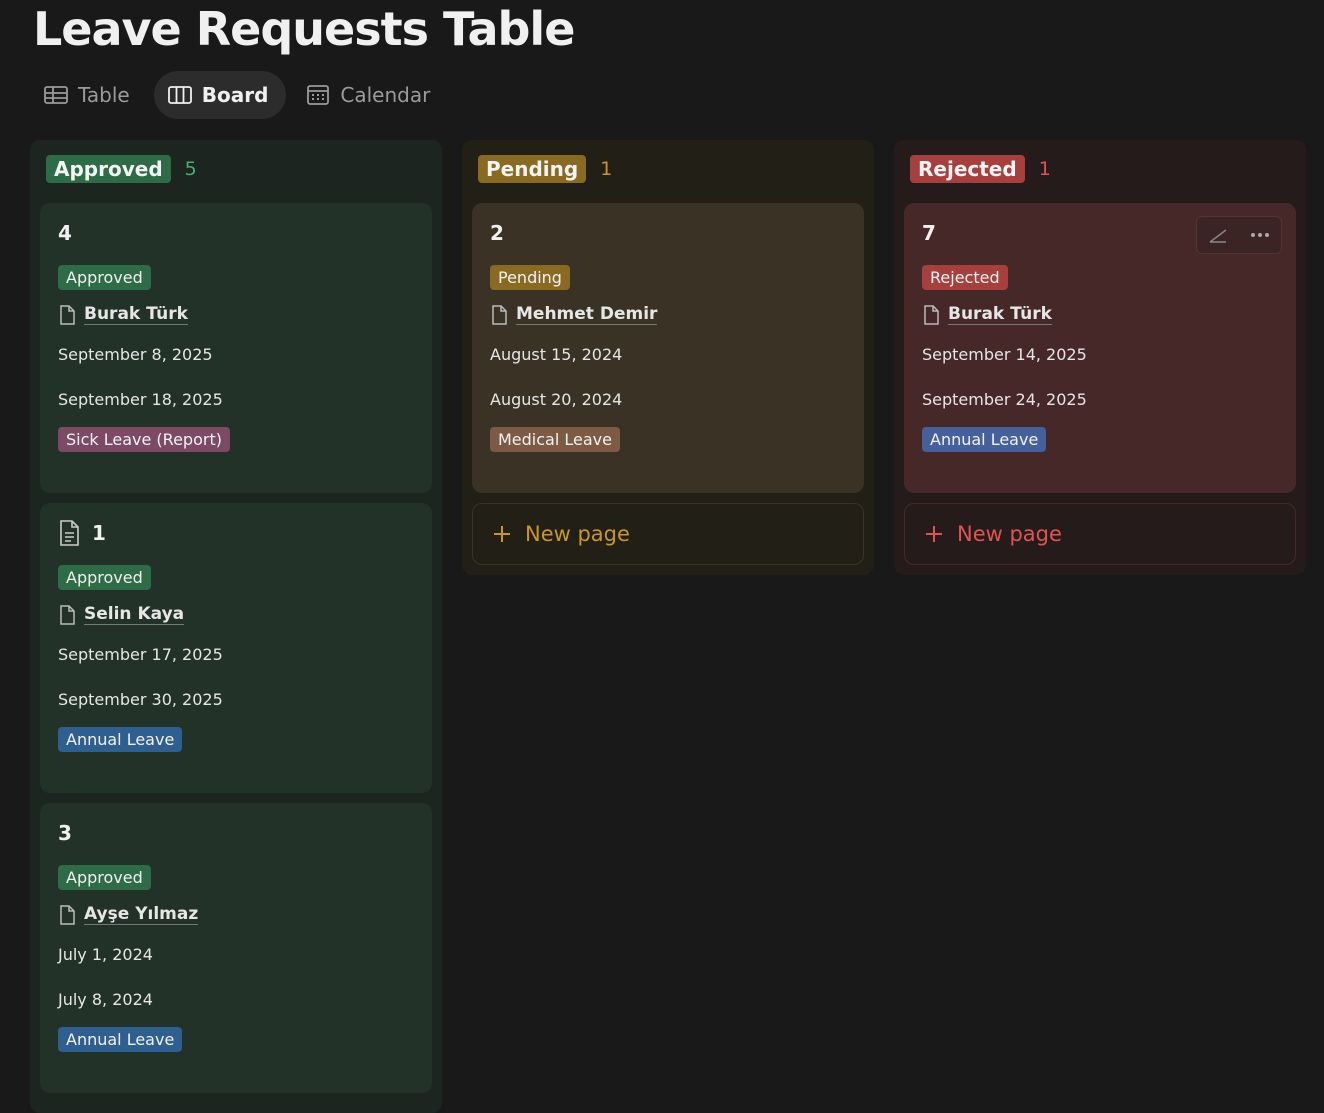  Describe the element at coordinates (108, 169) in the screenshot. I see `column-badge: Approved` at that location.